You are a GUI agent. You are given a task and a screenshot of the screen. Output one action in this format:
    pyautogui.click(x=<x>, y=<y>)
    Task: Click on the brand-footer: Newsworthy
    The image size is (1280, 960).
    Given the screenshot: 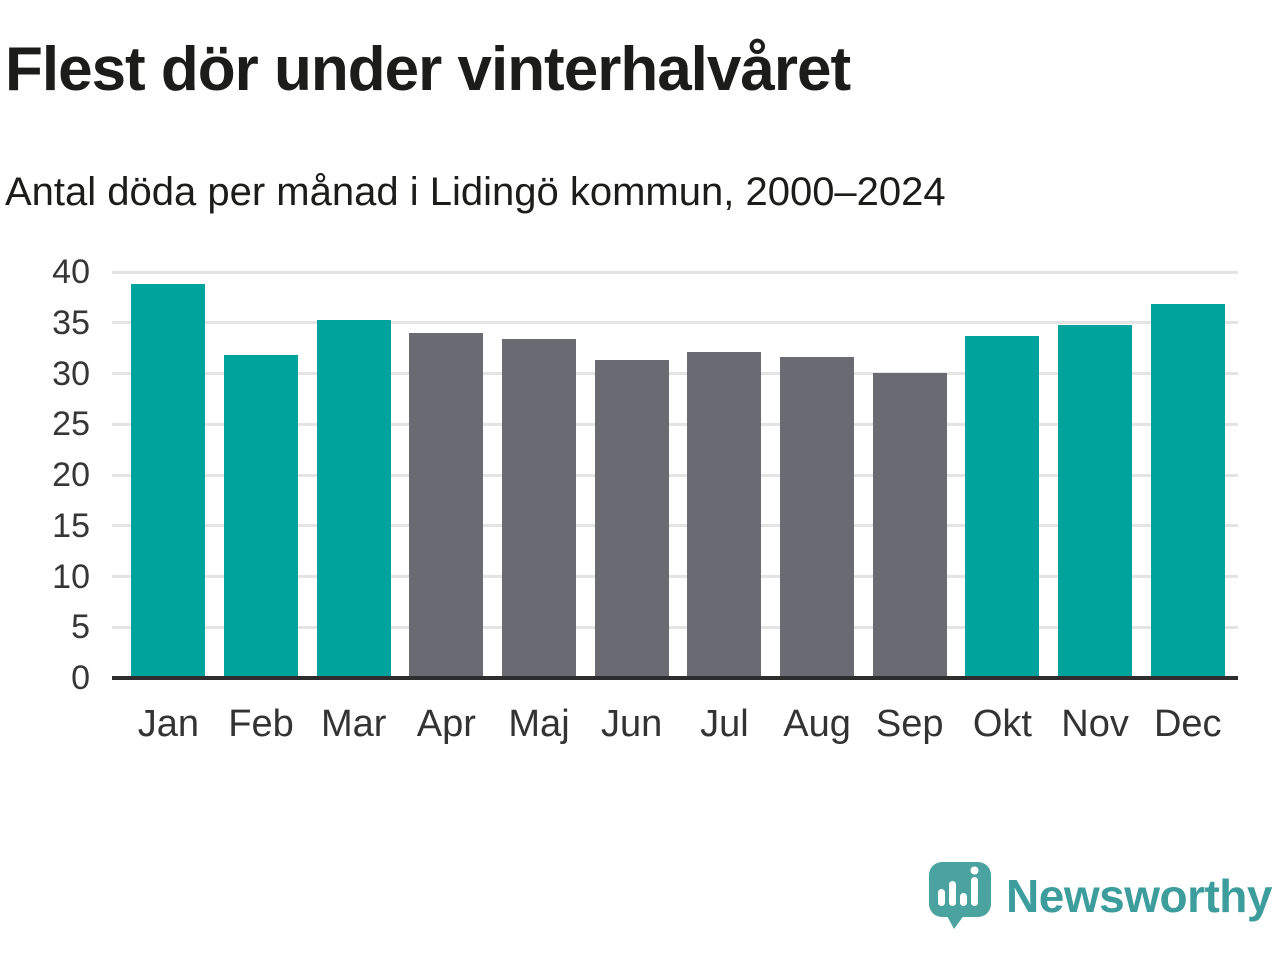 What is the action you would take?
    pyautogui.click(x=1100, y=896)
    